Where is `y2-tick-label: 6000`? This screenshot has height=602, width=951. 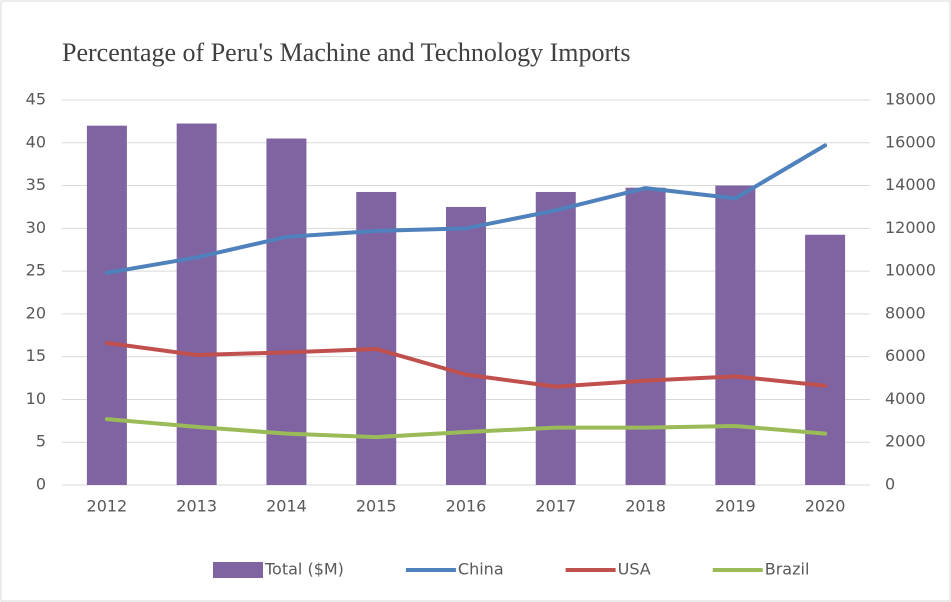
y2-tick-label: 6000 is located at coordinates (905, 355).